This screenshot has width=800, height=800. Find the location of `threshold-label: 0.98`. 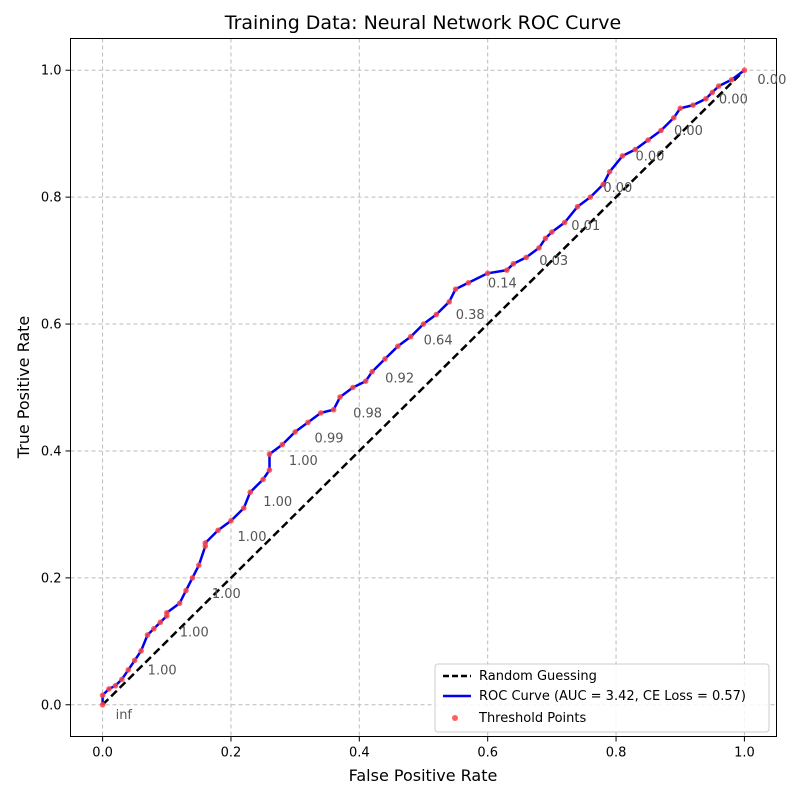

threshold-label: 0.98 is located at coordinates (367, 413).